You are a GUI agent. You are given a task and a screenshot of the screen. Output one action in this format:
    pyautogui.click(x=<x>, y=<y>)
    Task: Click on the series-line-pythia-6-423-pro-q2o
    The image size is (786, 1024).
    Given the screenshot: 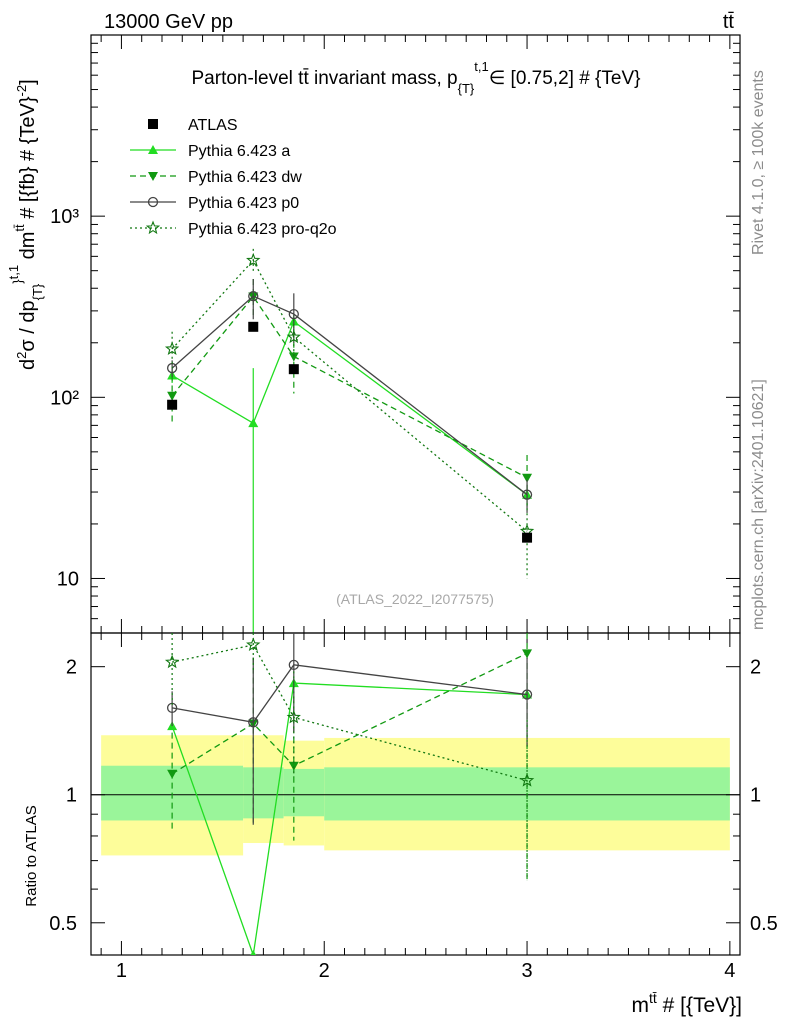 What is the action you would take?
    pyautogui.click(x=349, y=395)
    